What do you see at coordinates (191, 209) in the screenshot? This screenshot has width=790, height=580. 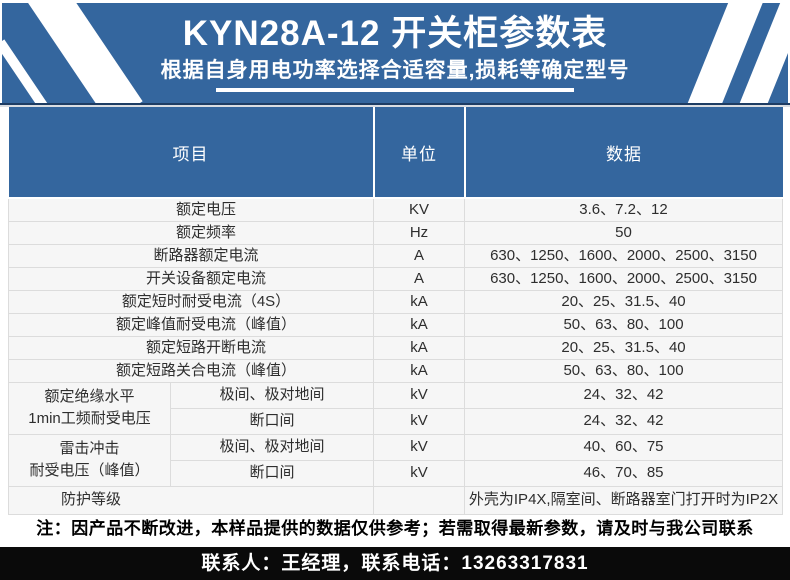 I see `item-cell: 额定电压` at bounding box center [191, 209].